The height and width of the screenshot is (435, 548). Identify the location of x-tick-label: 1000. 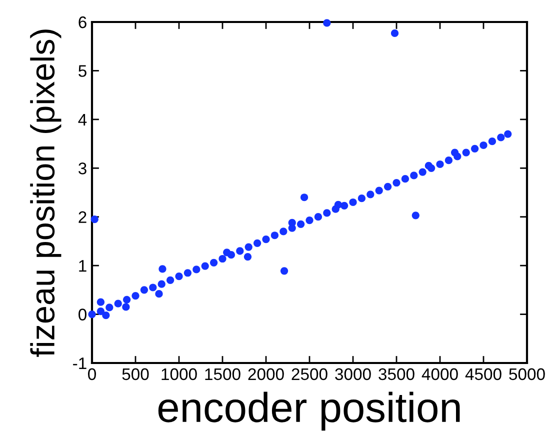
(179, 374).